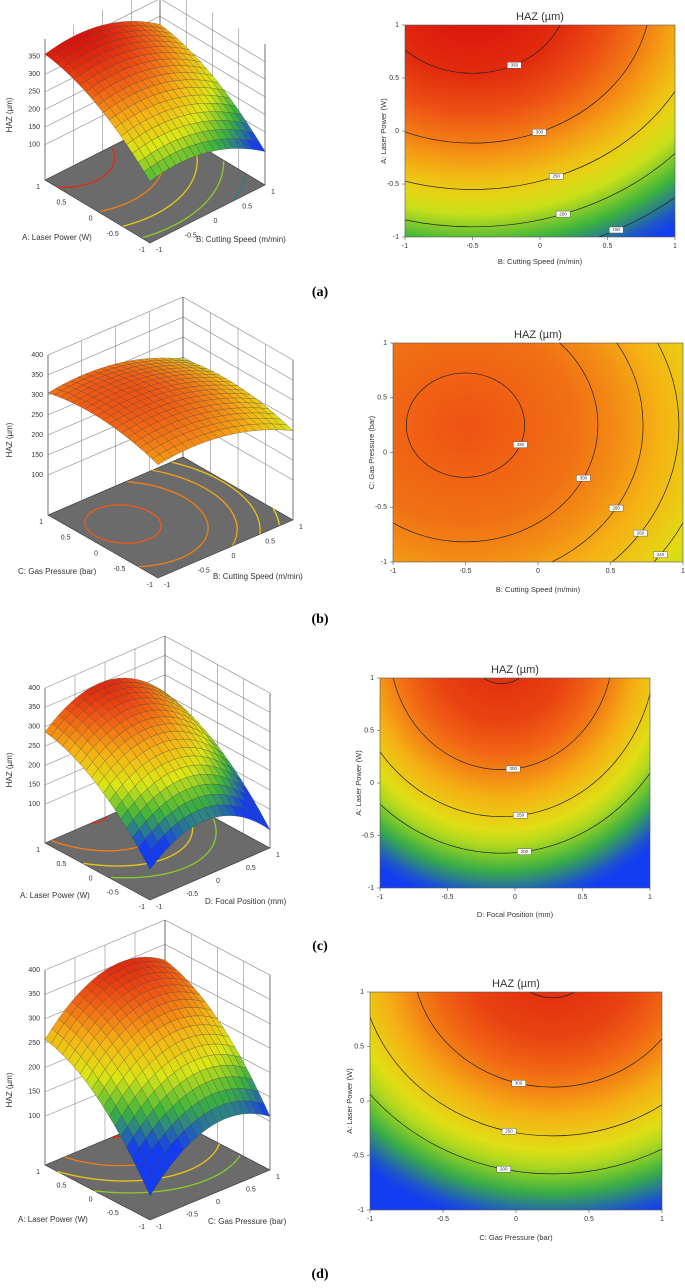  What do you see at coordinates (246, 901) in the screenshot?
I see `x-axis-label: D: Focal Position (mm)` at bounding box center [246, 901].